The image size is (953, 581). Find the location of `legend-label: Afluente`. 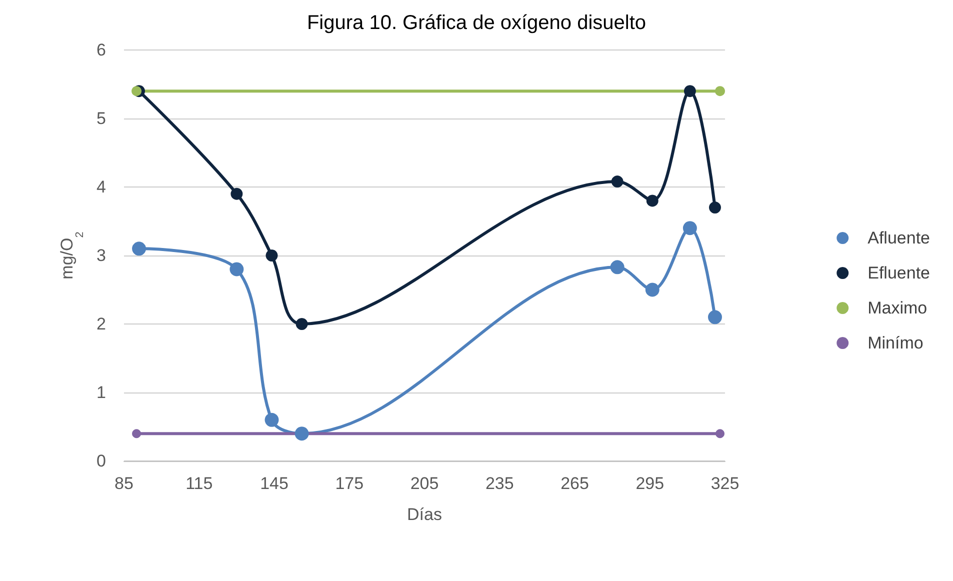

legend-label: Afluente is located at coordinates (899, 238).